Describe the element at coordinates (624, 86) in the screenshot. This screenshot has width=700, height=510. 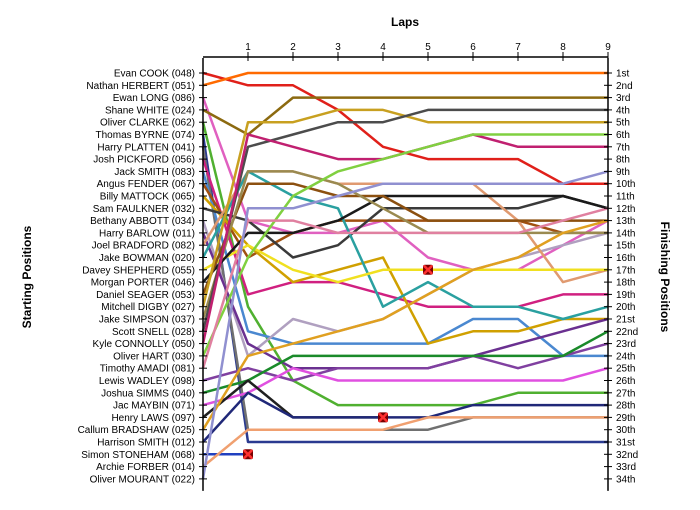
I see `finish-label: 2nd` at that location.